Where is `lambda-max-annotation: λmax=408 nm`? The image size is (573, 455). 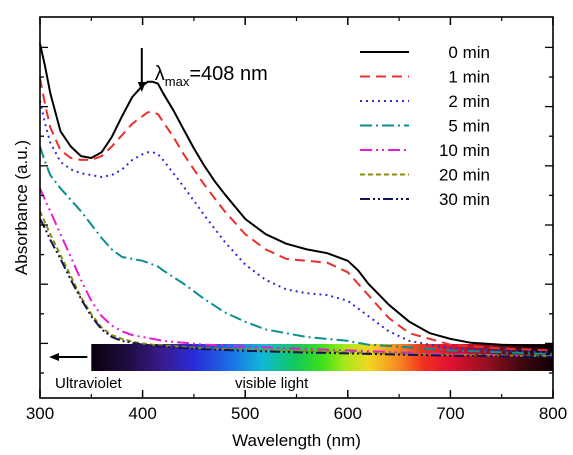
lambda-max-annotation: λmax=408 nm is located at coordinates (202, 70).